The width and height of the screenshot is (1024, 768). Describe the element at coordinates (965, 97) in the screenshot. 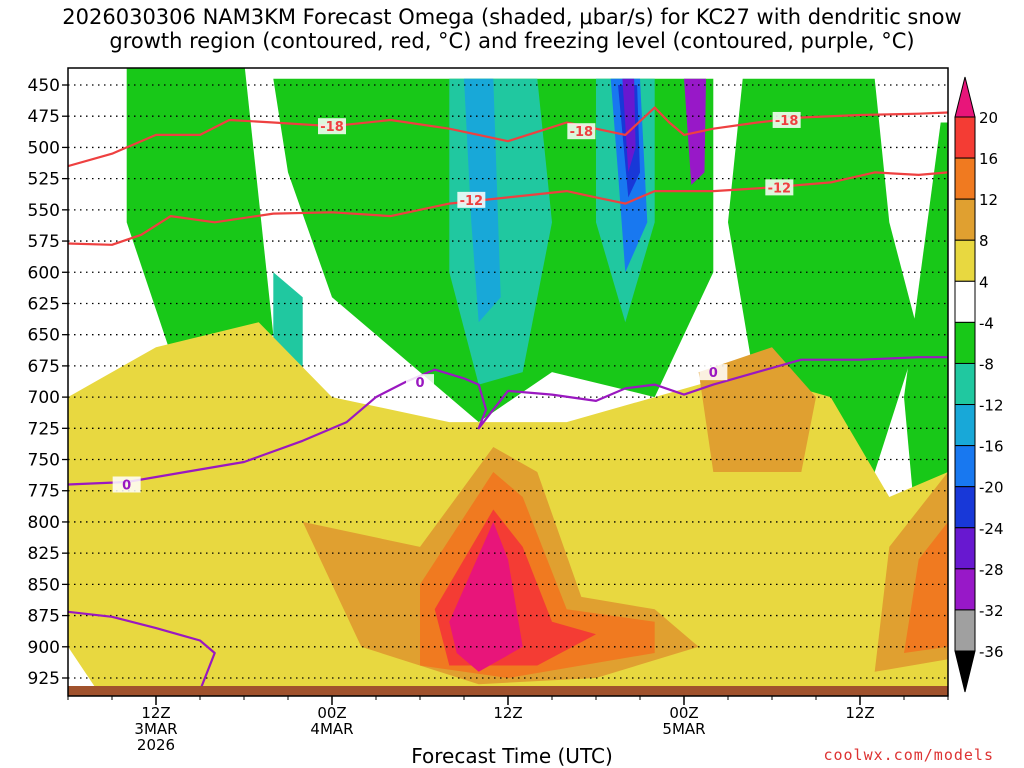

I see `colorbar-top-triangle` at that location.